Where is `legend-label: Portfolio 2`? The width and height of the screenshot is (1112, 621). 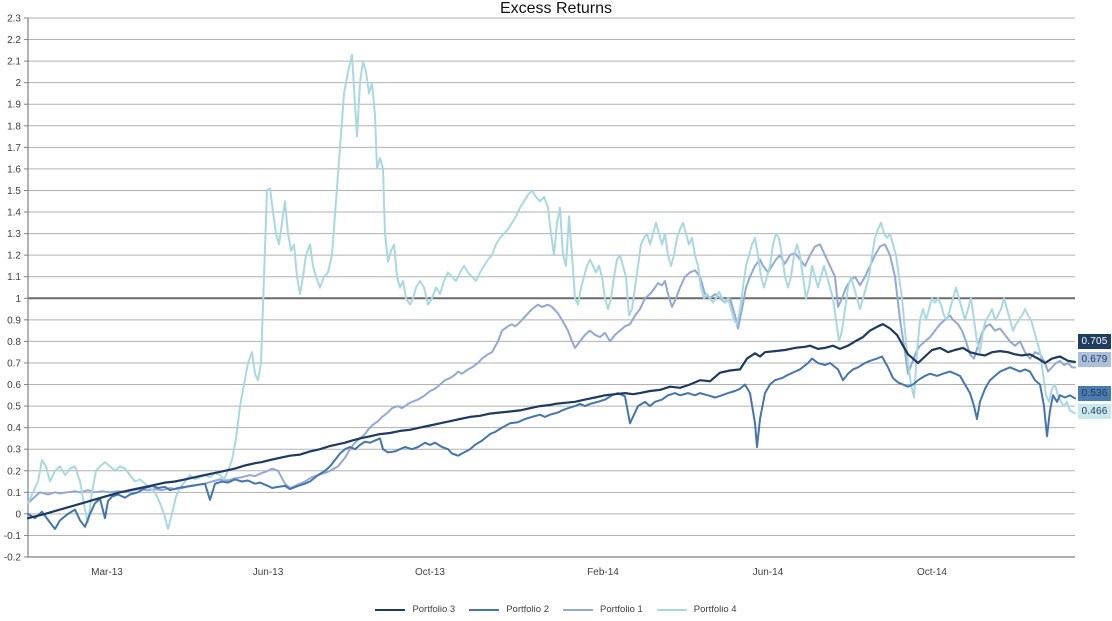 legend-label: Portfolio 2 is located at coordinates (527, 609).